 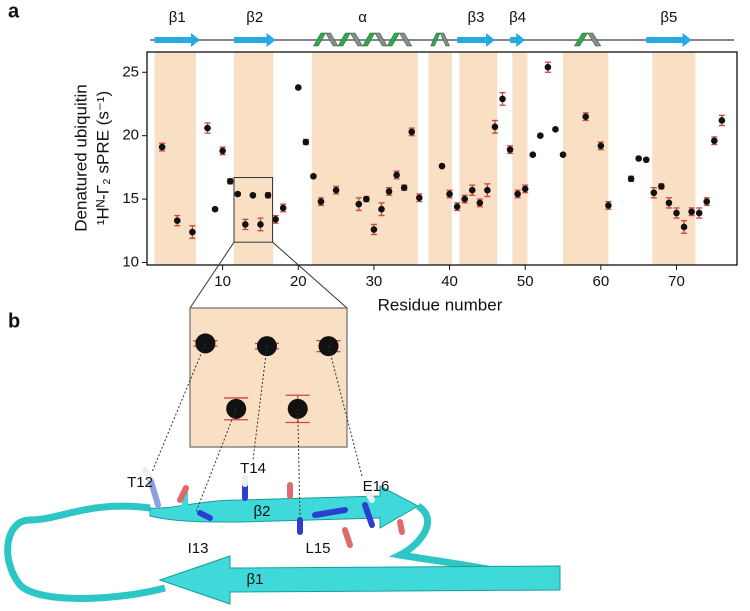 I want to click on side-chains, so click(x=273, y=507).